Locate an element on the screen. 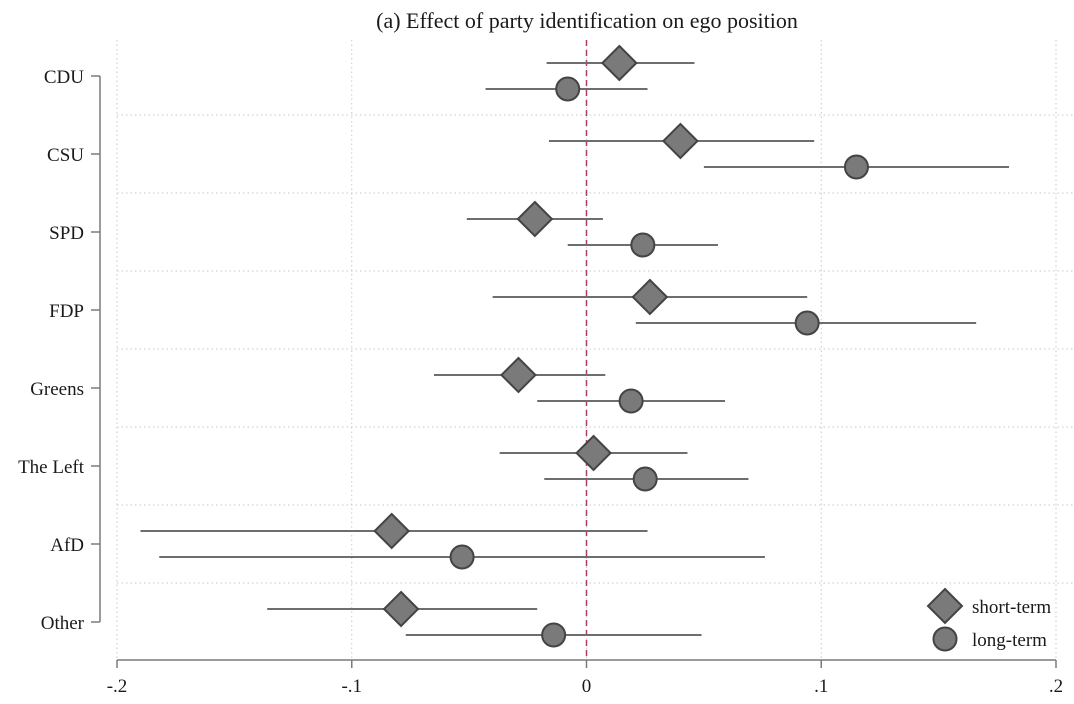  legend-marker-diamond is located at coordinates (945, 606).